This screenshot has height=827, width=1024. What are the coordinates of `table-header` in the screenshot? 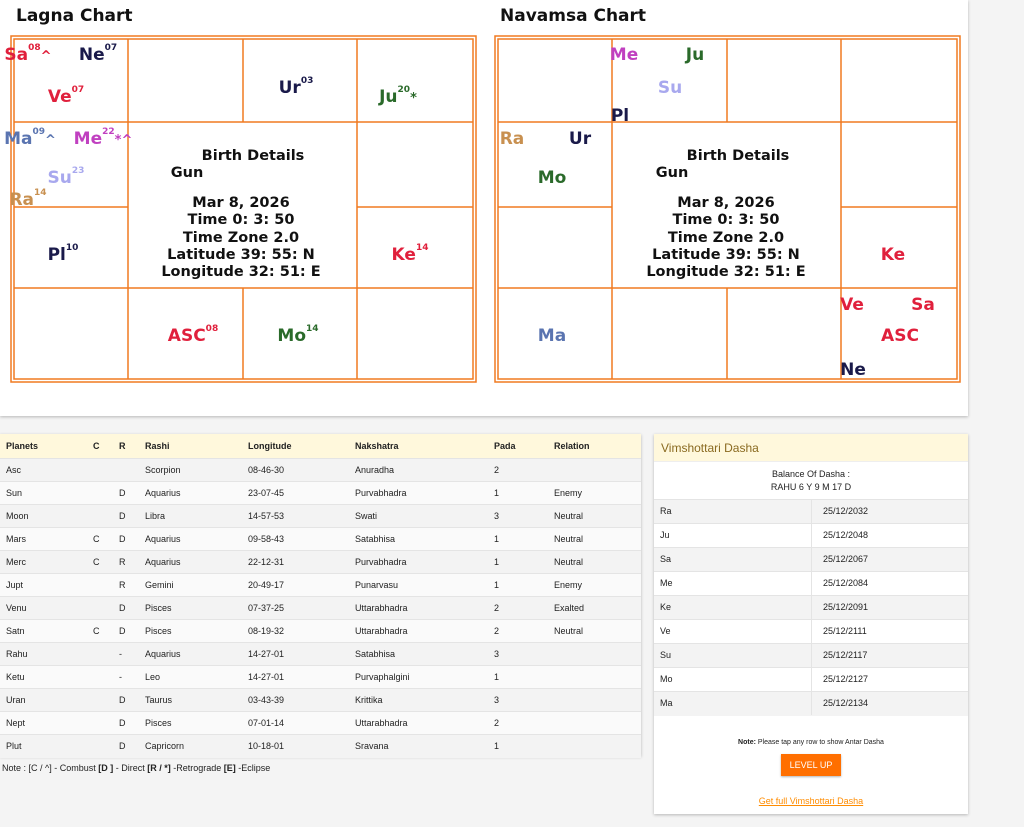 It's located at (320, 446).